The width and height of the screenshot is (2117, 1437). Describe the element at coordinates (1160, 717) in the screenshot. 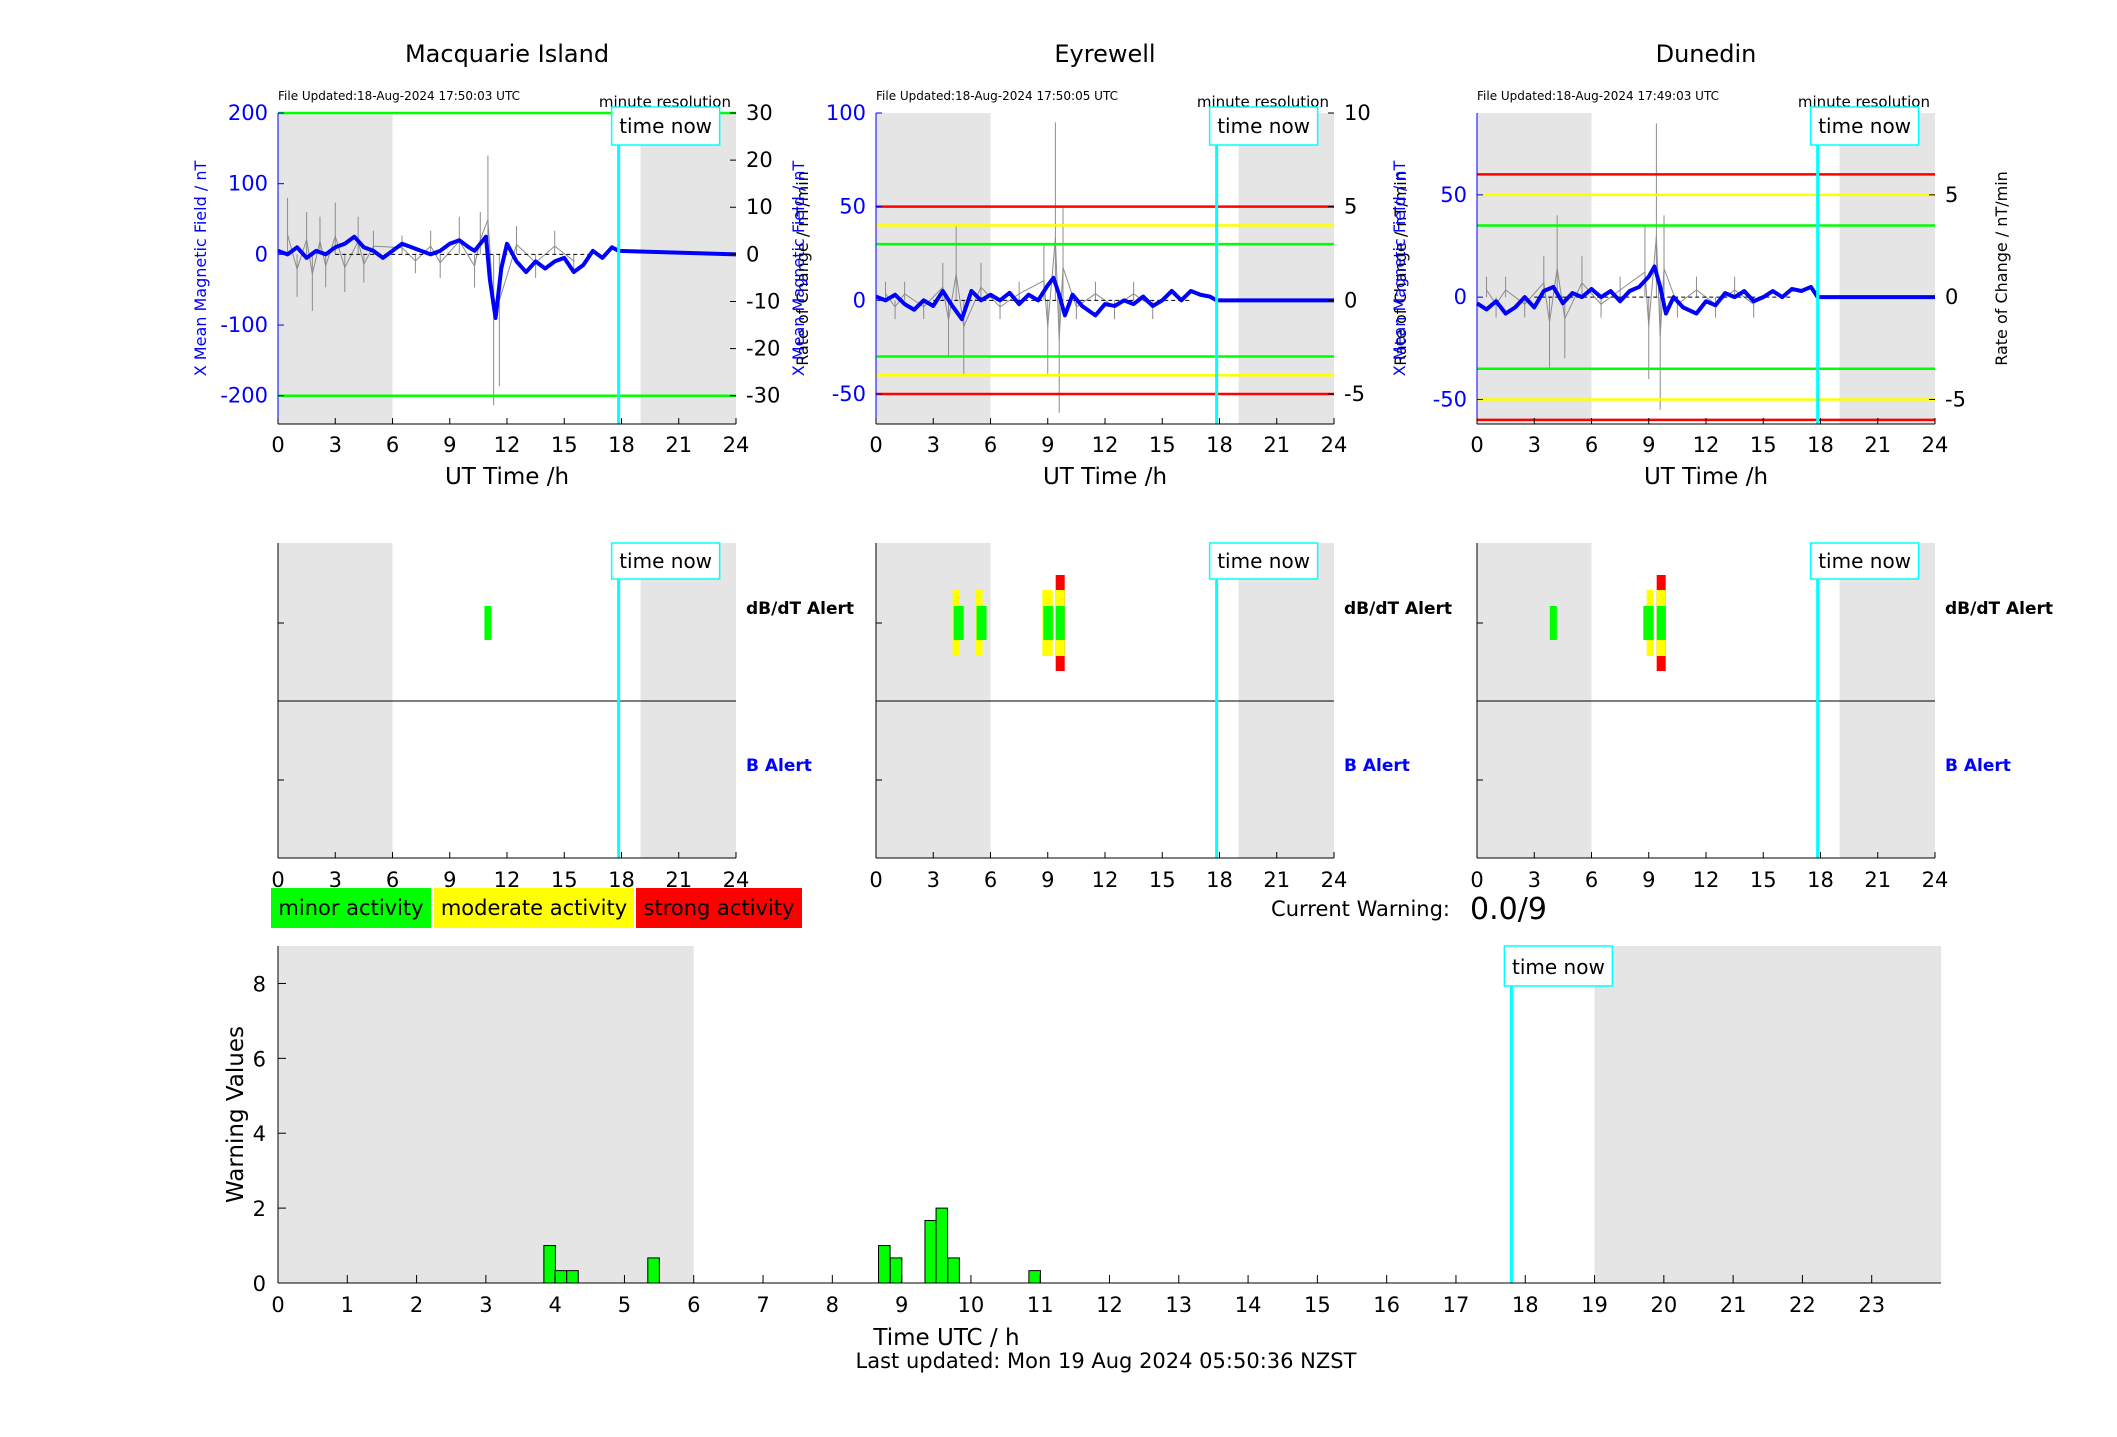

I see `alert-chart-2: time now dB/dT Alert B Alert 0 3 6 9 12 15 18 21 24` at that location.